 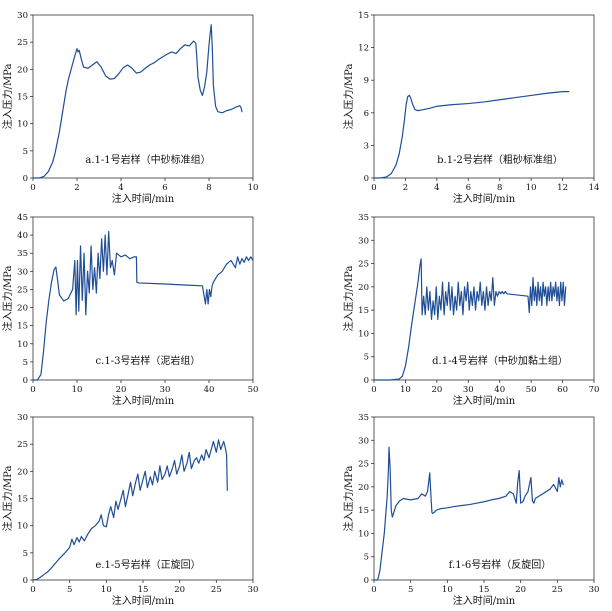 I want to click on y-tick-label: 6, so click(x=366, y=114).